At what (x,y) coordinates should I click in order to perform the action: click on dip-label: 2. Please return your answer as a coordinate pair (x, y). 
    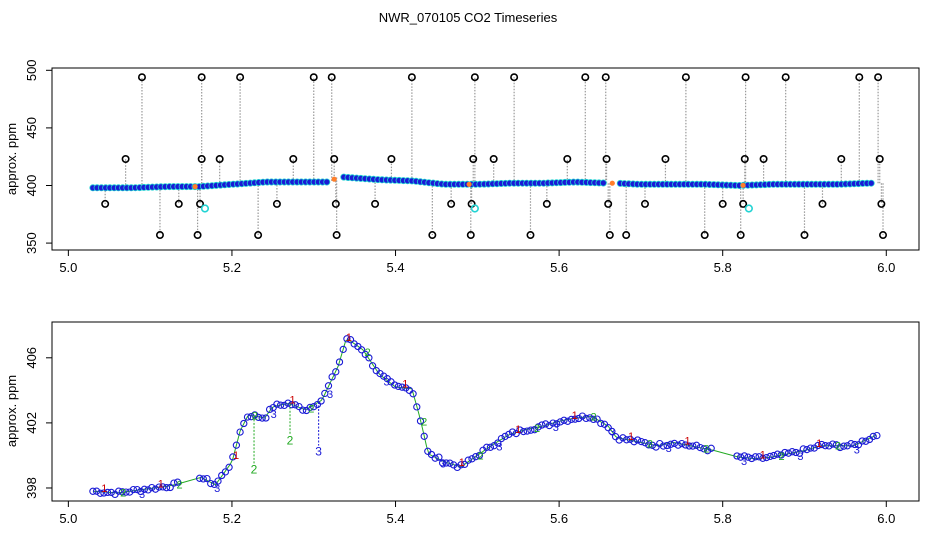
    Looking at the image, I should click on (254, 470).